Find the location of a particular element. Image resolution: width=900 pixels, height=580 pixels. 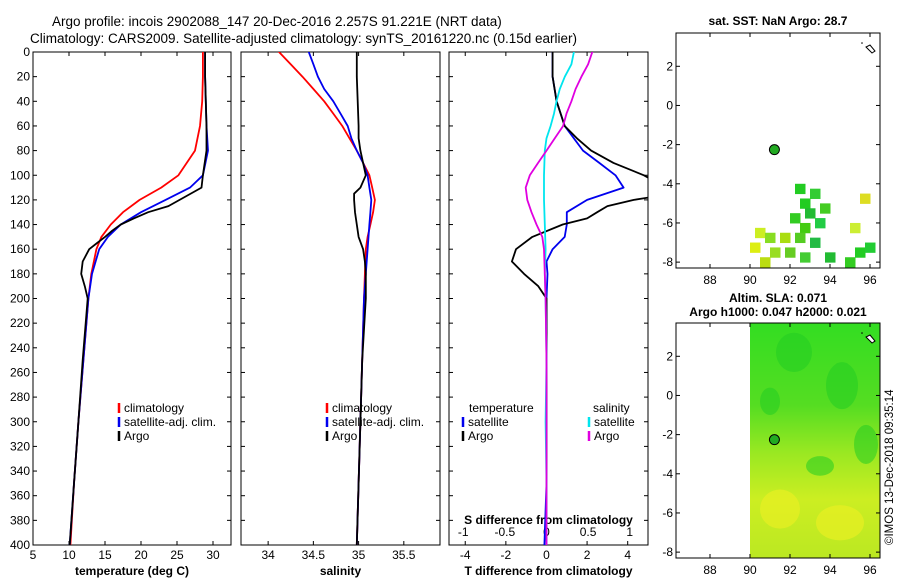

s-tick-label: -0.5 is located at coordinates (504, 532).